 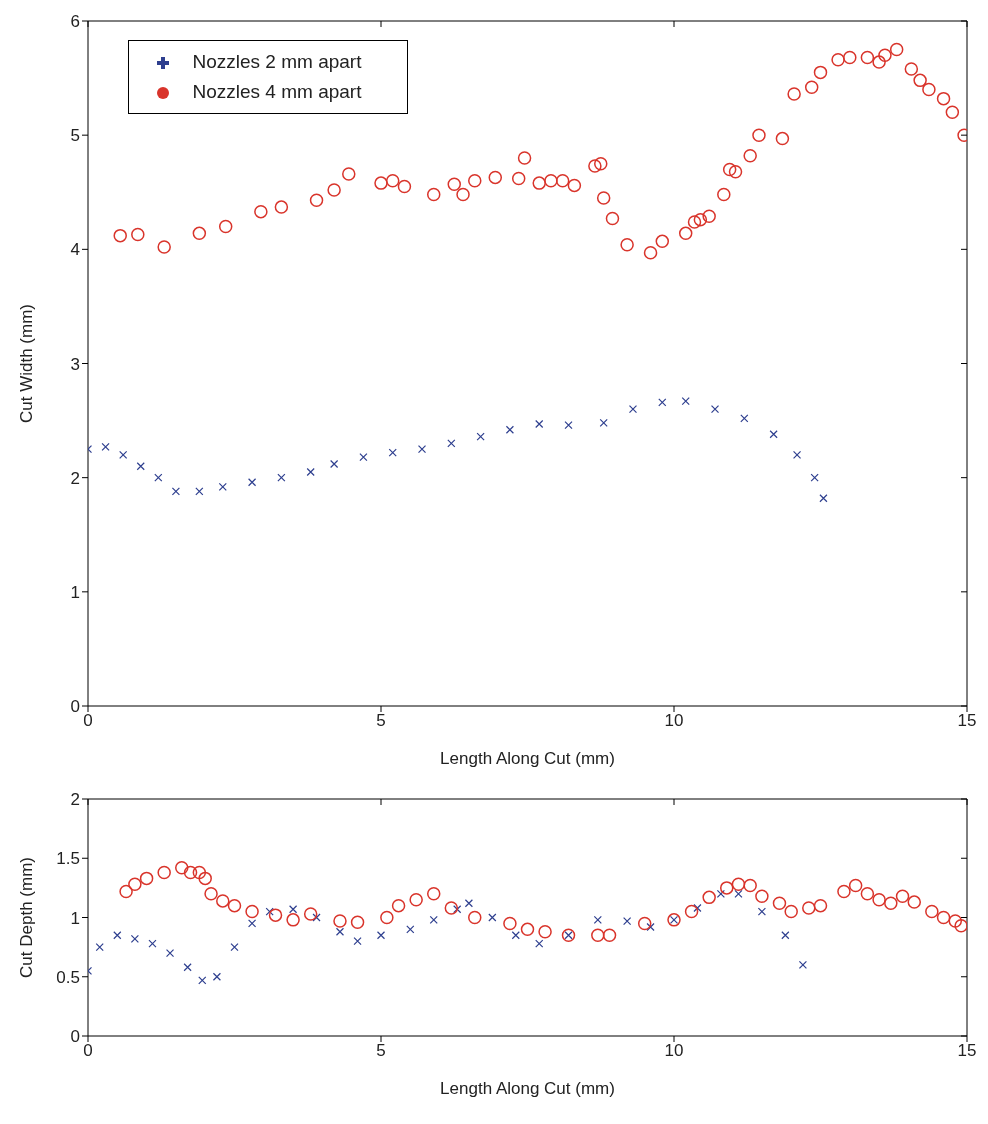 I want to click on y-tick-label: 5, so click(x=75, y=136).